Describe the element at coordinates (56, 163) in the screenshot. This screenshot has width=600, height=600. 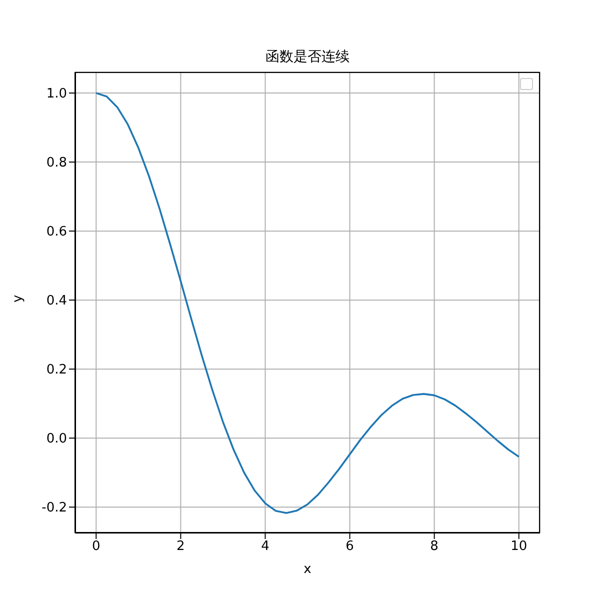
I see `y-tick-label: 0.8` at that location.